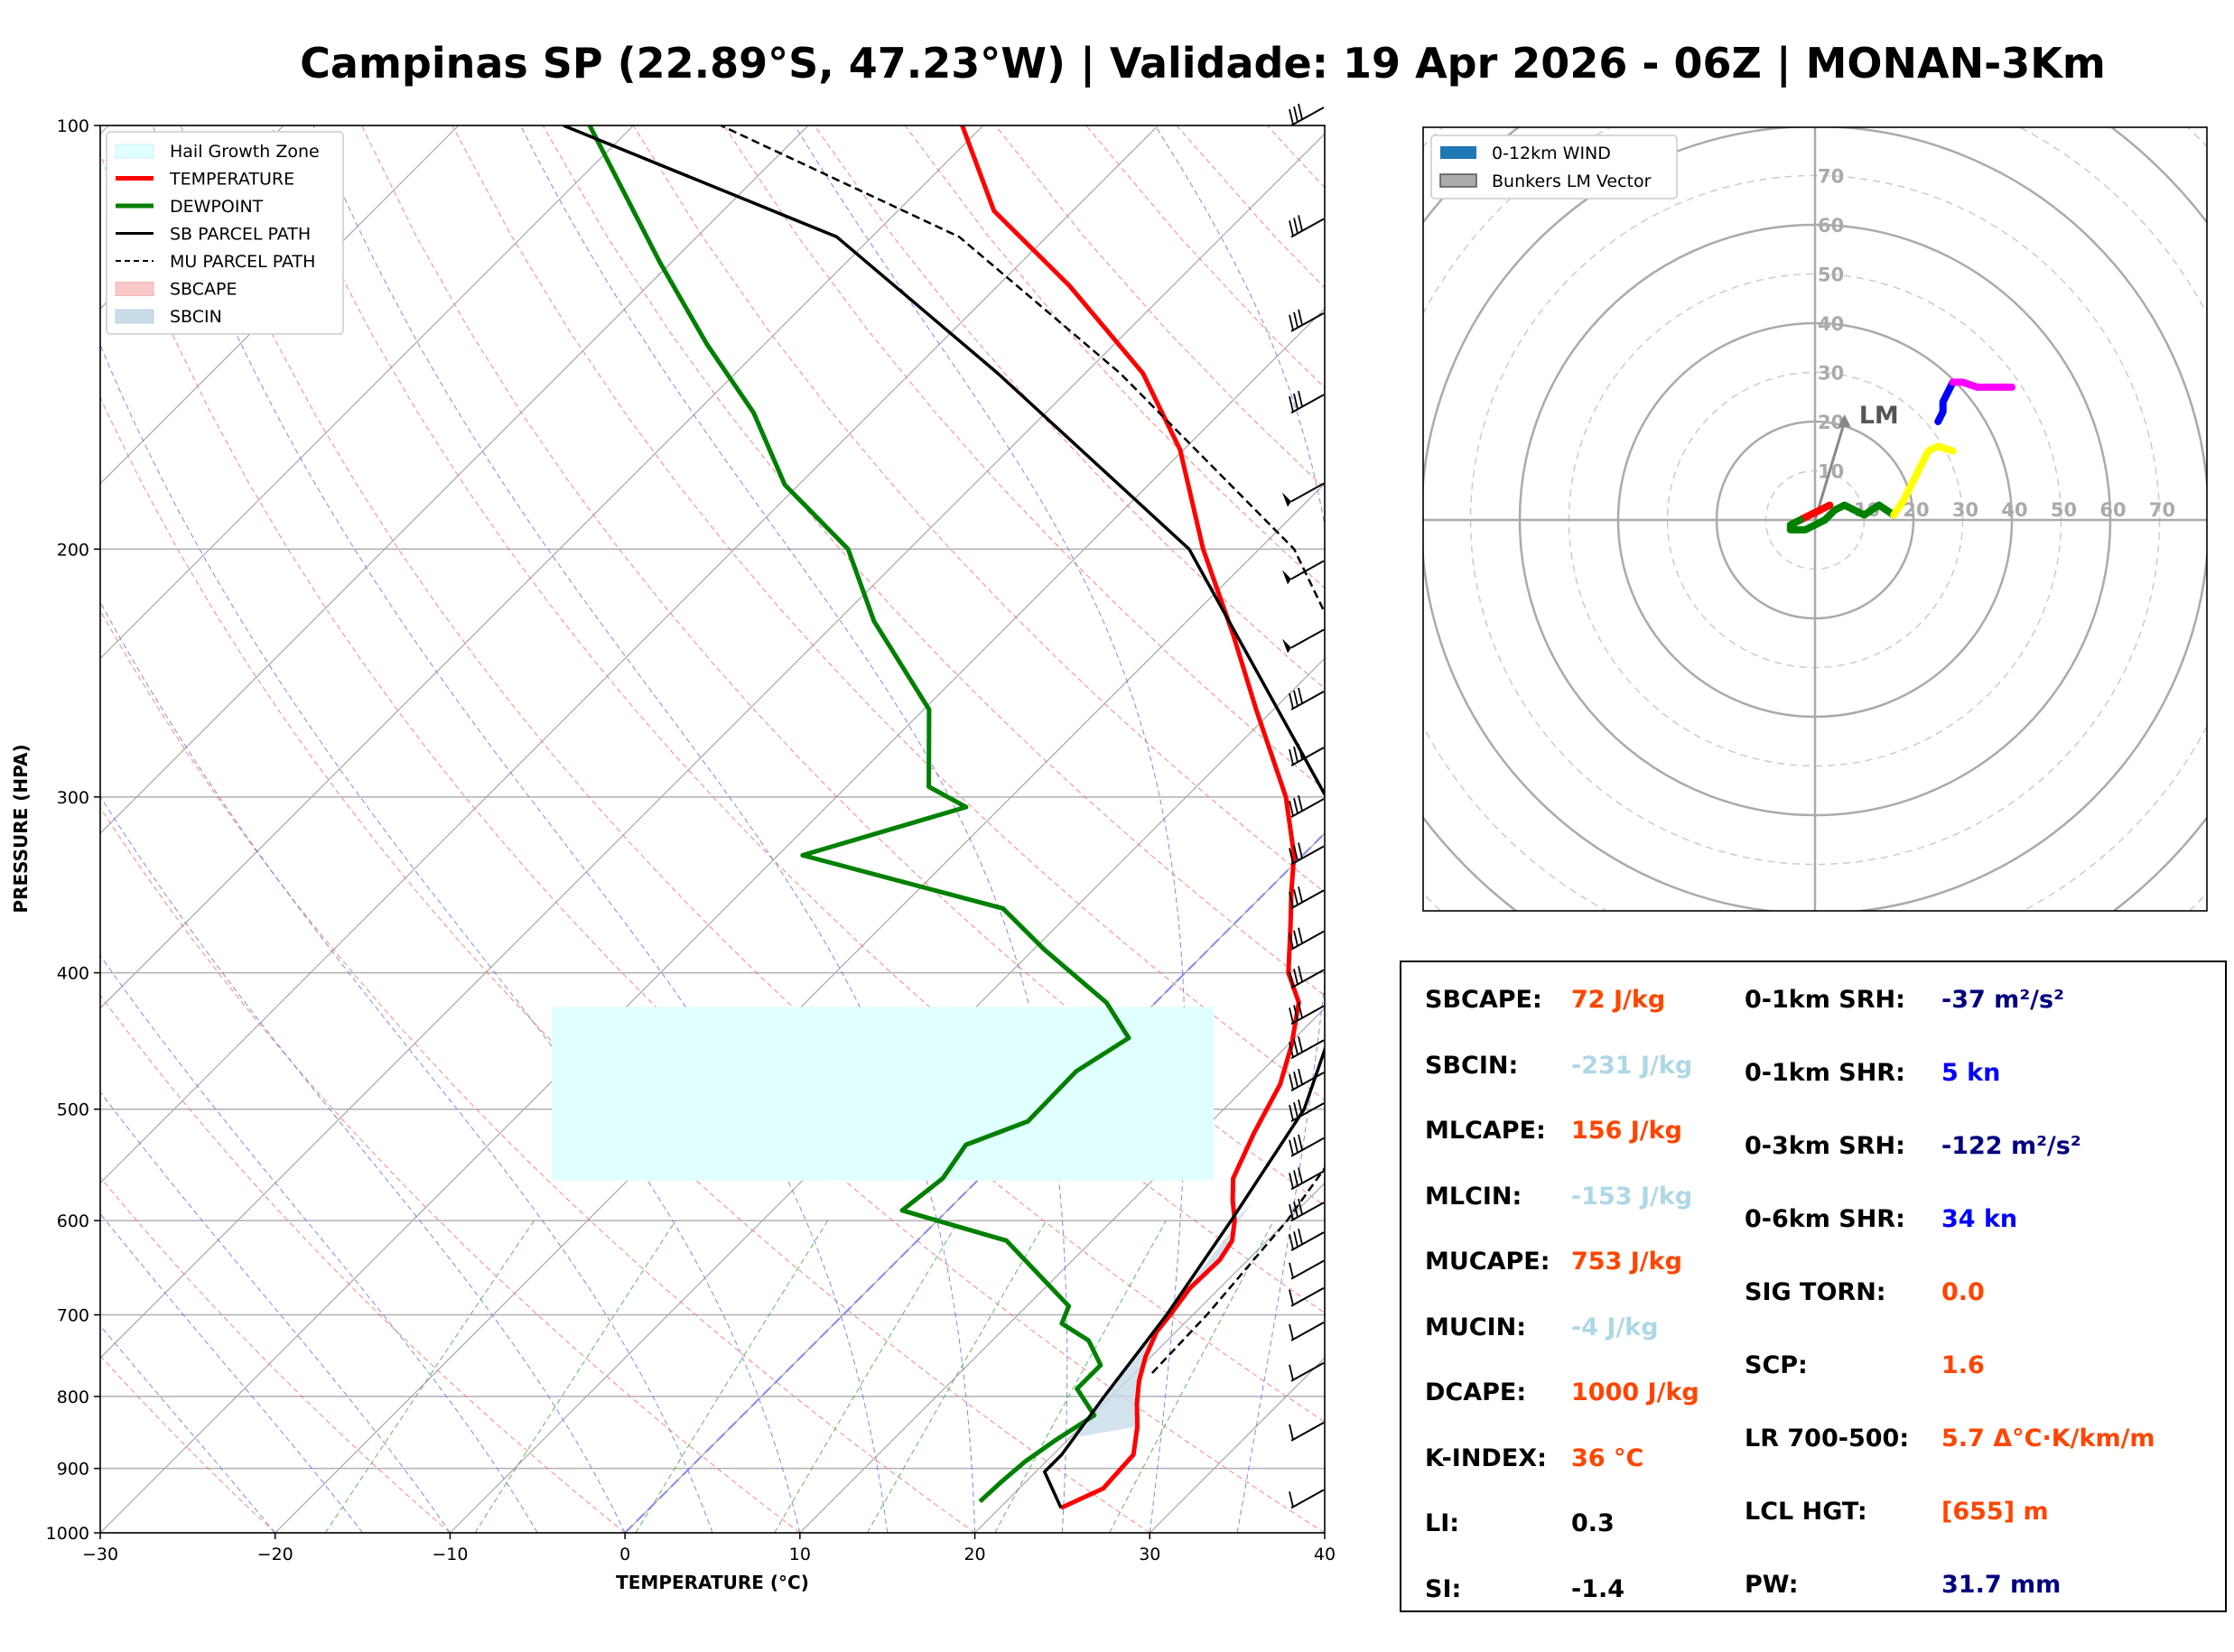  Describe the element at coordinates (1842, 517) in the screenshot. I see `hodograph-trace-1-3km` at that location.